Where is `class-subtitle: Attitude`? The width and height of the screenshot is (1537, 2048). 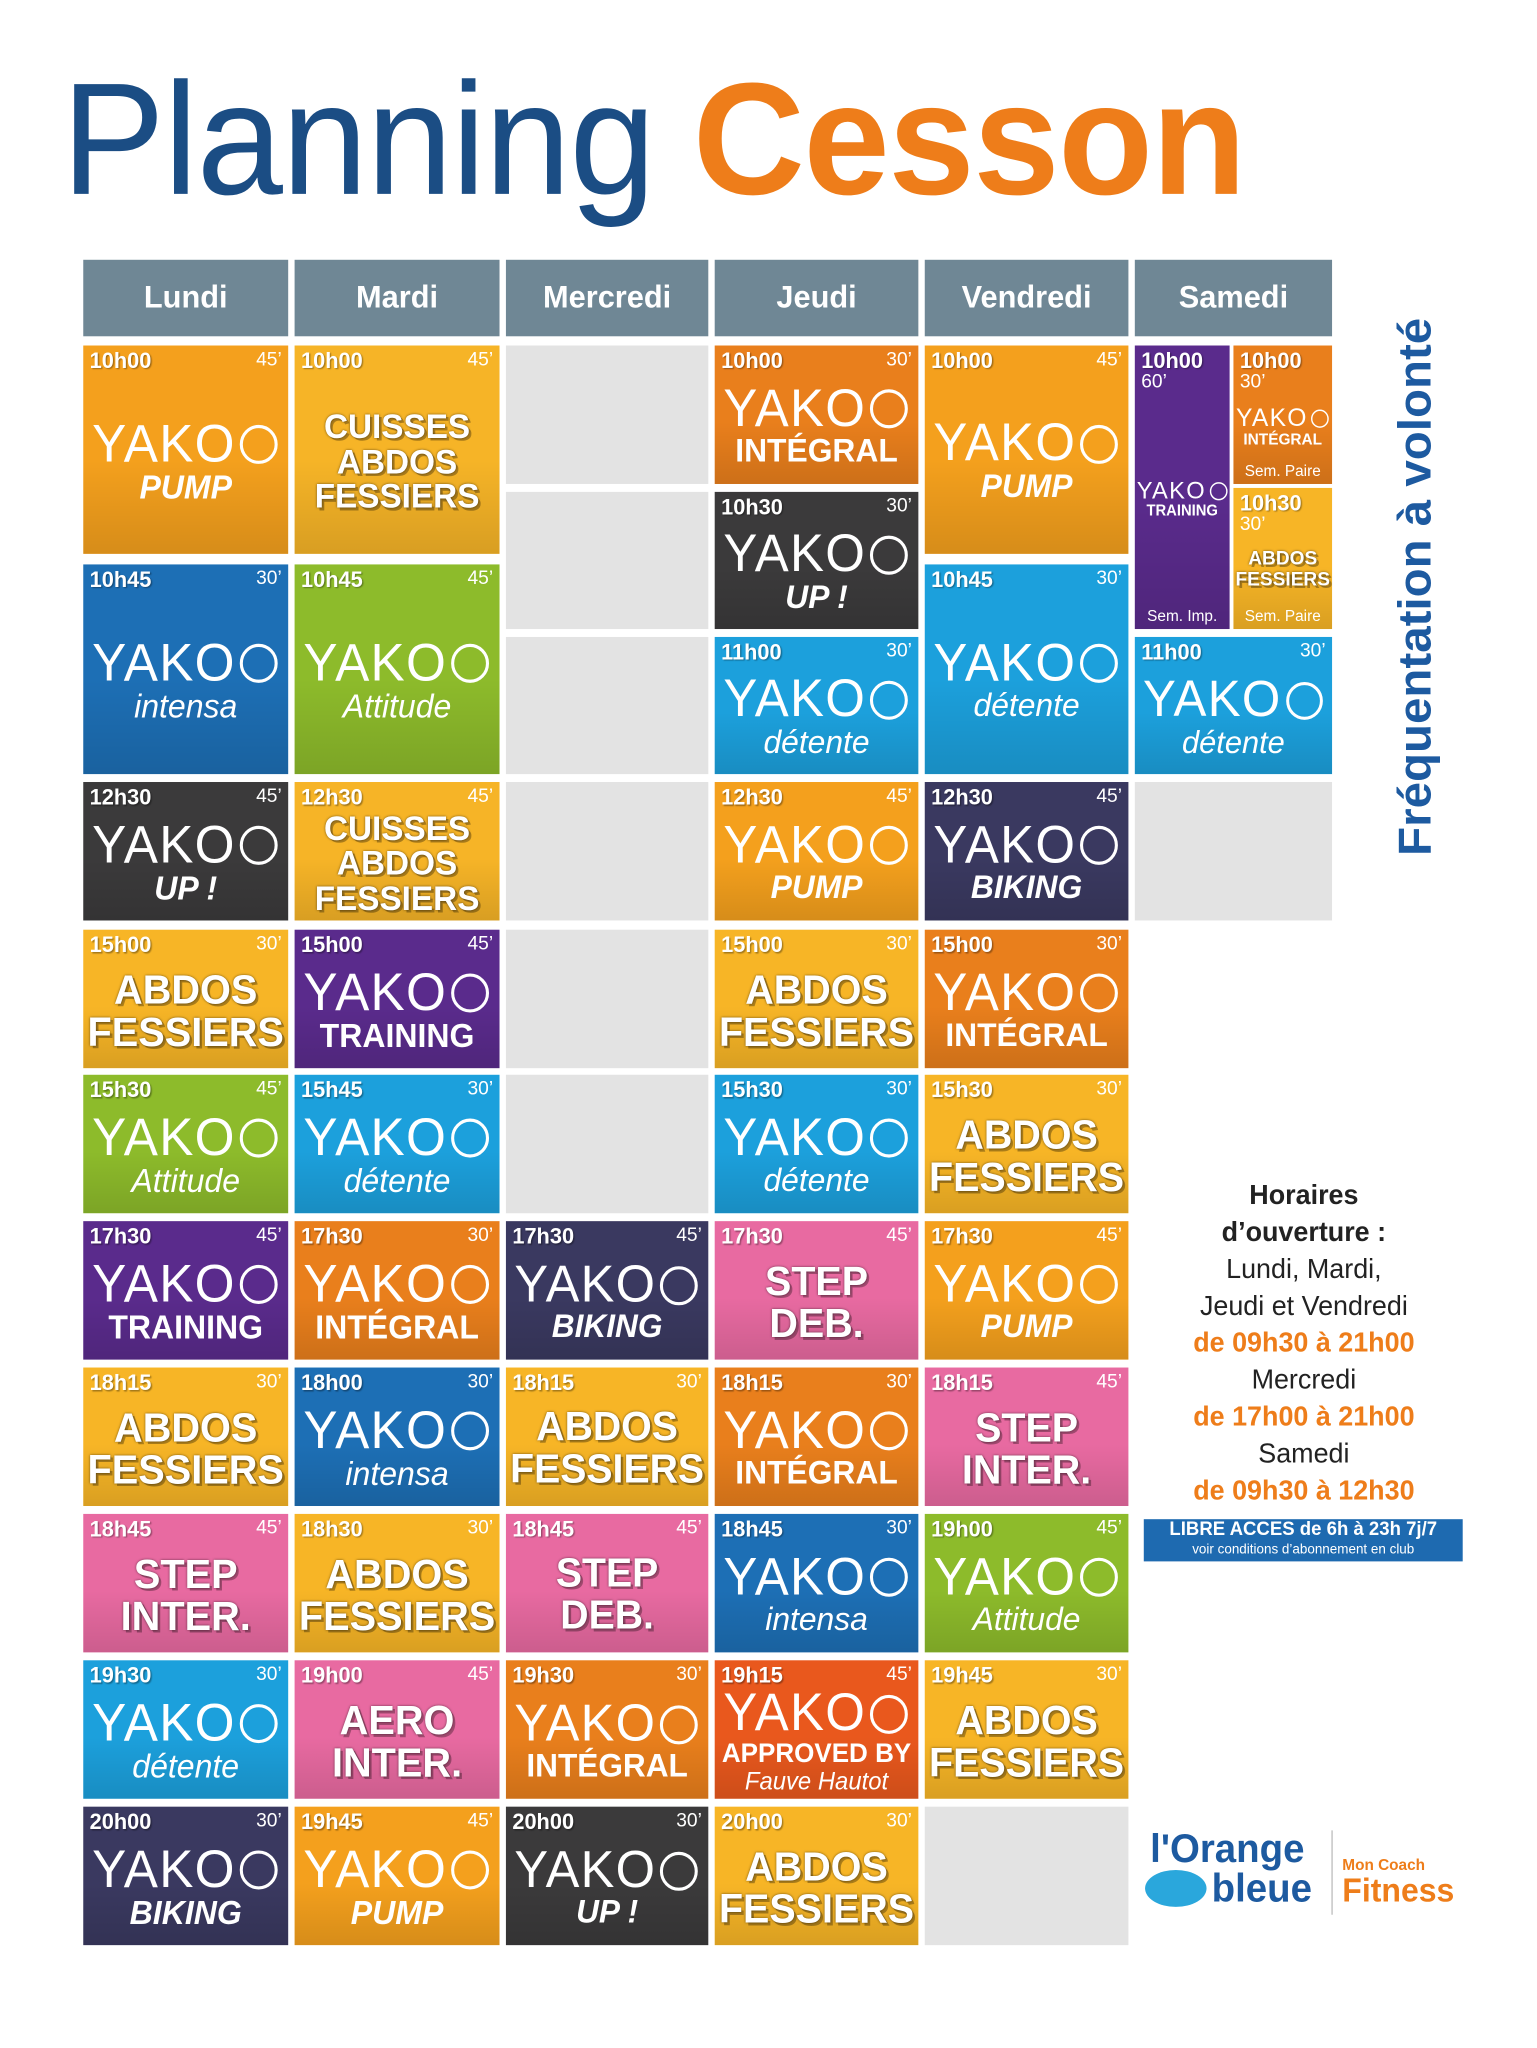 class-subtitle: Attitude is located at coordinates (397, 707).